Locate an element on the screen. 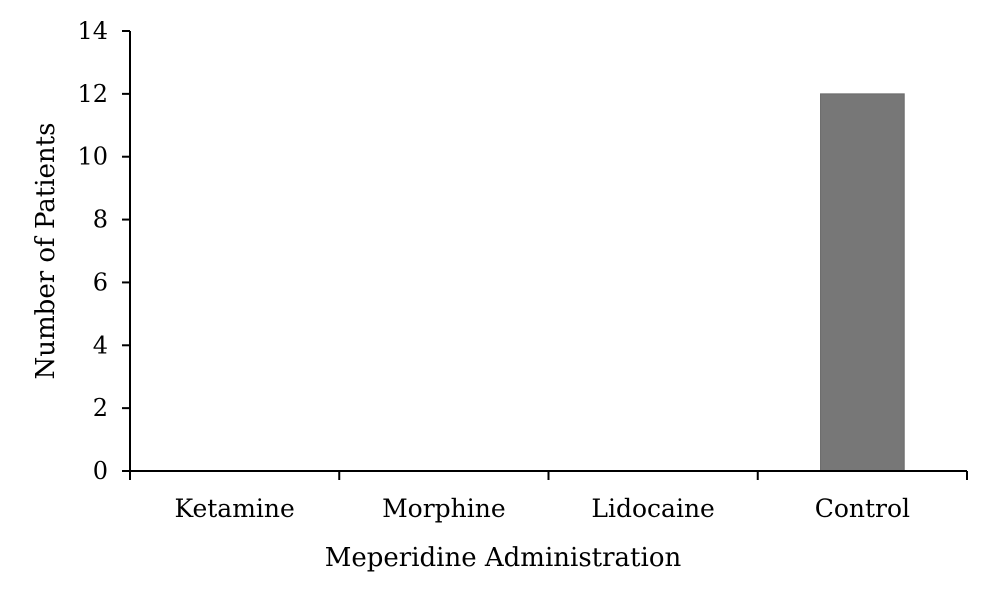  x-axis-ticks: Ketamine Morphine Lidocaine Control is located at coordinates (548, 497).